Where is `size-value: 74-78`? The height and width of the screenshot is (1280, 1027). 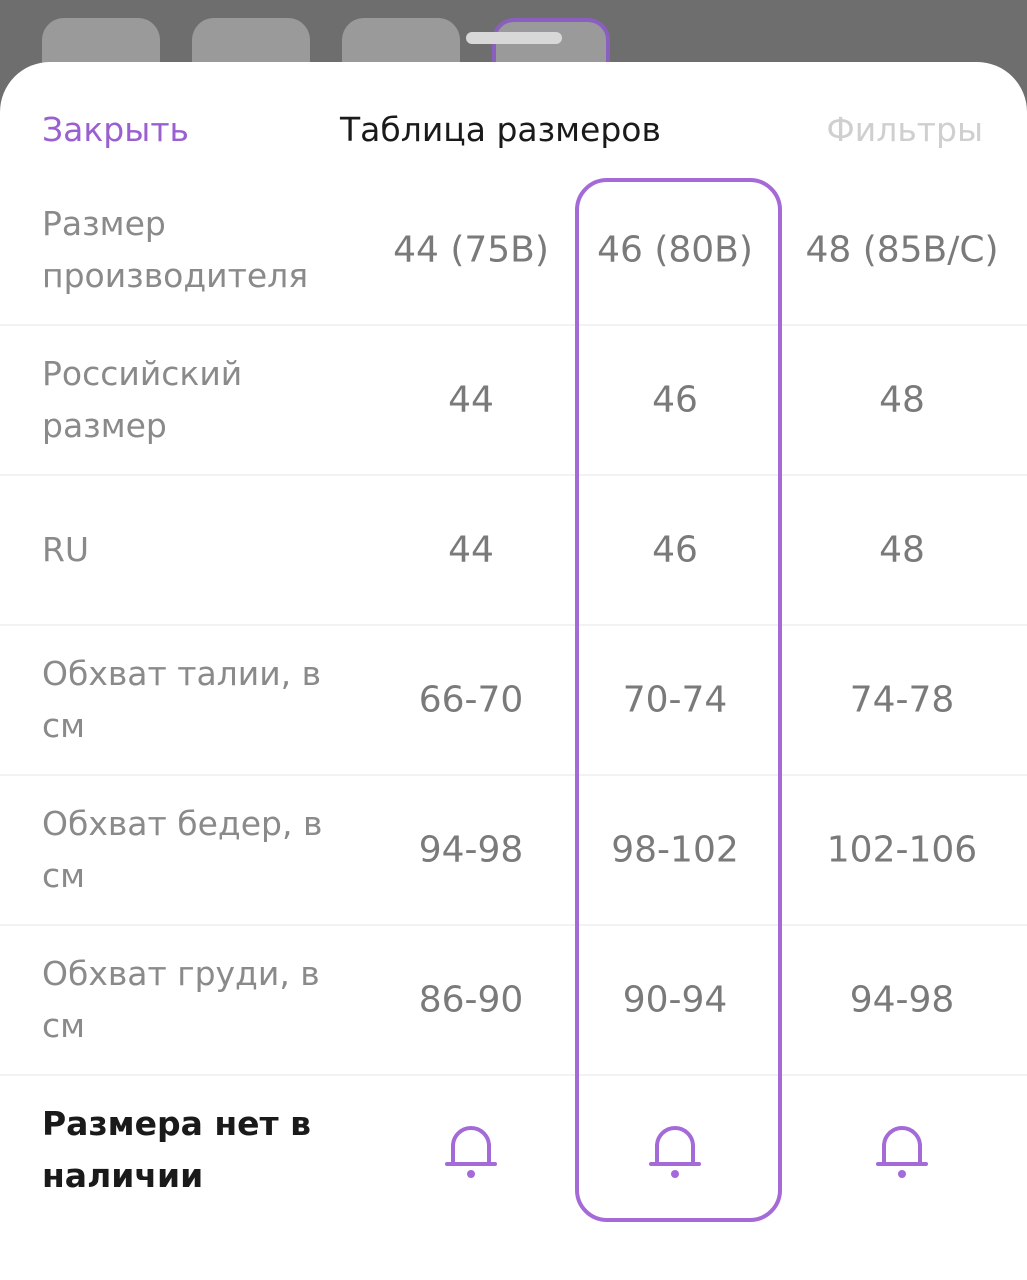 size-value: 74-78 is located at coordinates (902, 700).